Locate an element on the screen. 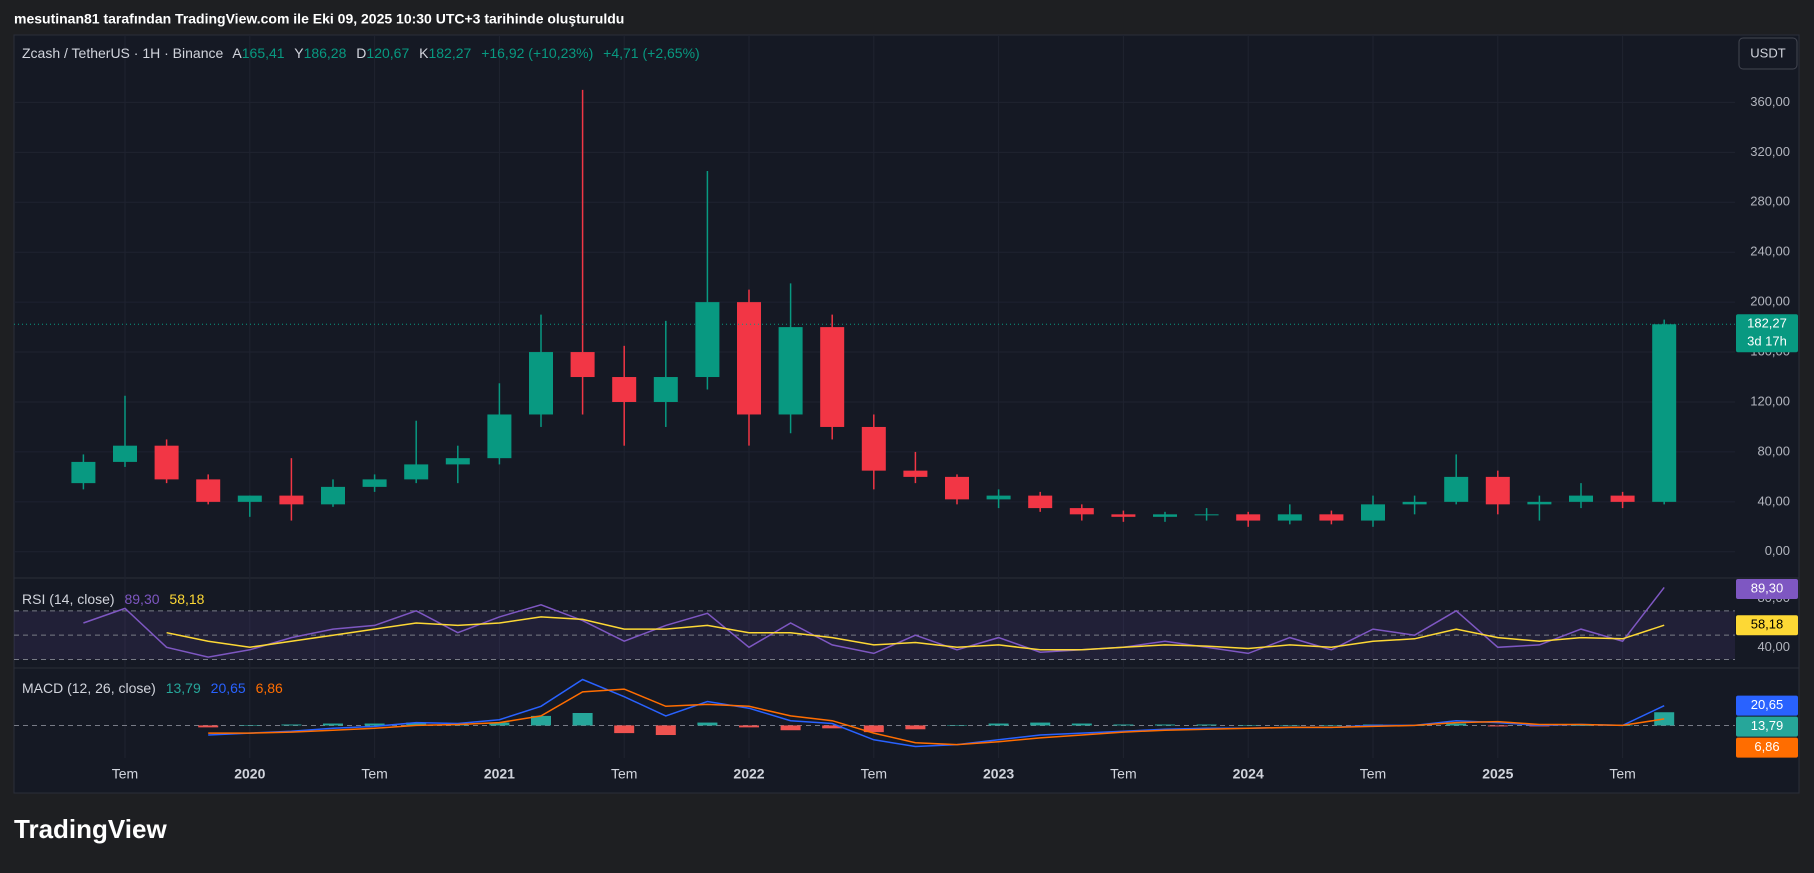 This screenshot has width=1814, height=873. close: 182,27 is located at coordinates (449, 53).